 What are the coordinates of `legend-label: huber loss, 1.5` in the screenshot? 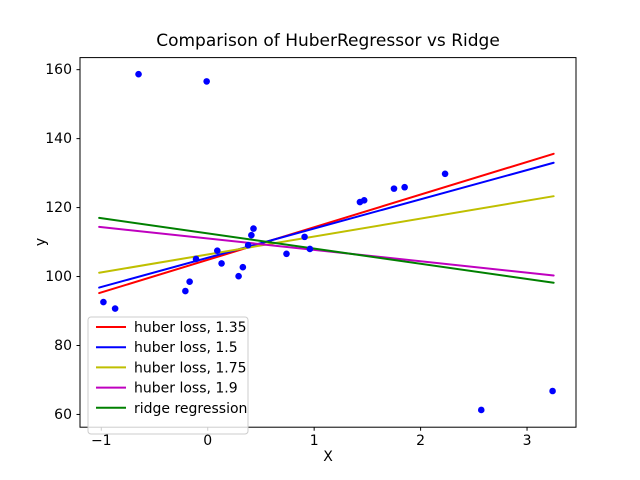 It's located at (186, 348).